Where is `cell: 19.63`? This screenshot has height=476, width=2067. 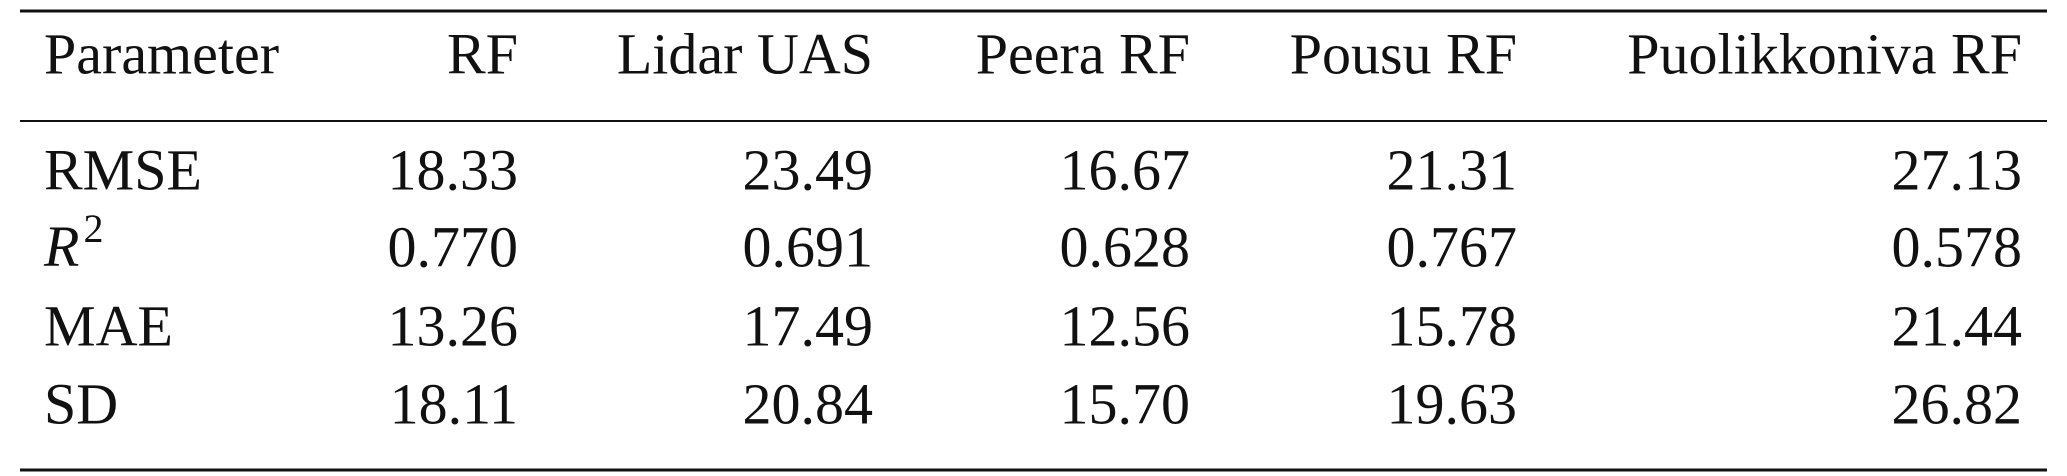
cell: 19.63 is located at coordinates (1452, 403).